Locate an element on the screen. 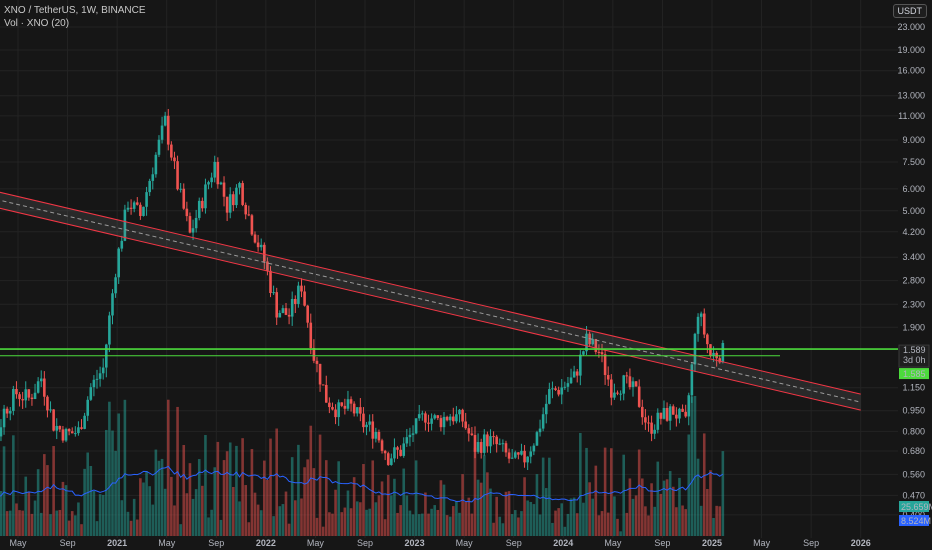  y-tick-label: 0.680 is located at coordinates (913, 451).